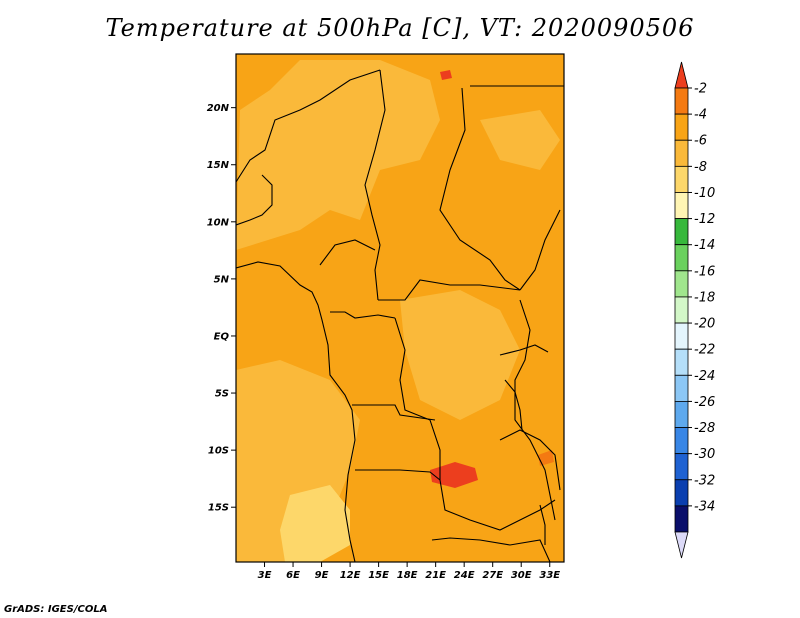  I want to click on lon-tick-label: 15E, so click(378, 575).